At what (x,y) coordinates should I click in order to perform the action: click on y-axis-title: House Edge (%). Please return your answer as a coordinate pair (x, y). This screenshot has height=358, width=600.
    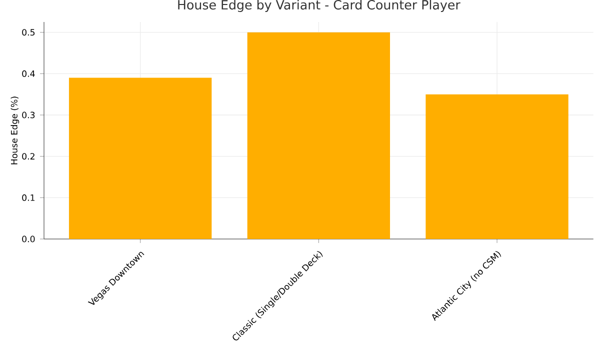
    Looking at the image, I should click on (15, 130).